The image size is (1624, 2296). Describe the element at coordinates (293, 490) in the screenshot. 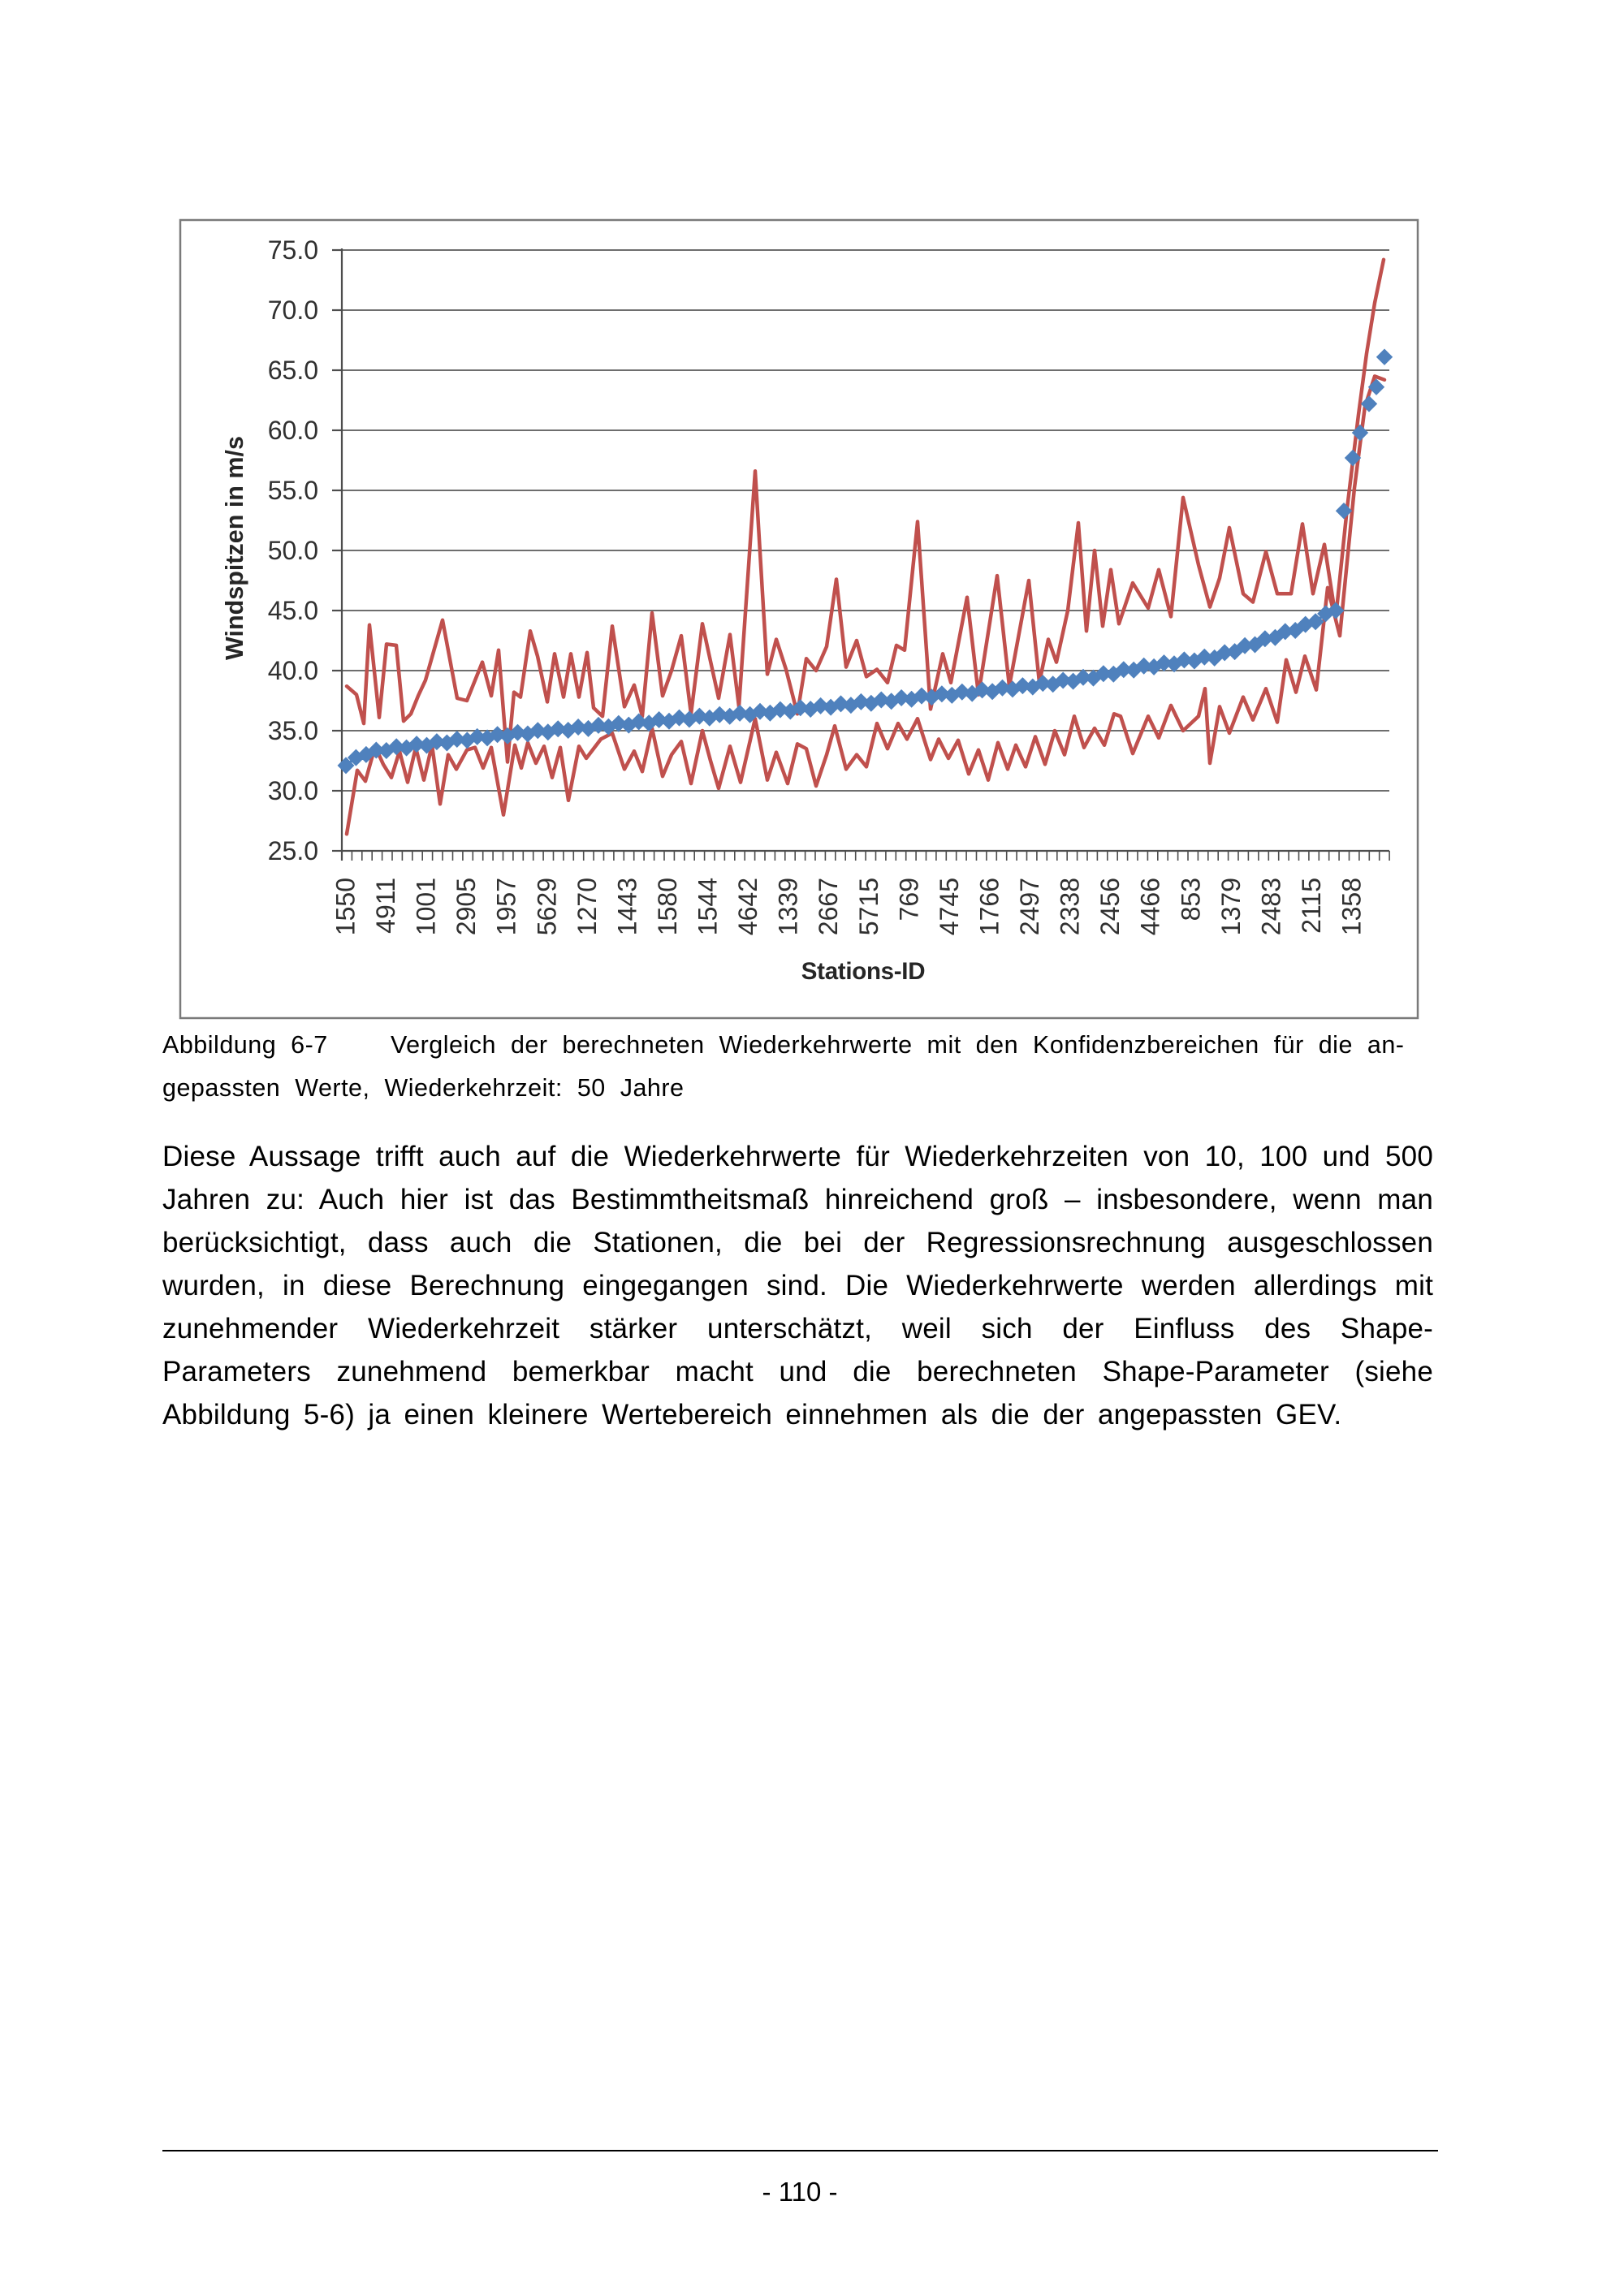

I see `svg-text: 55.0` at that location.